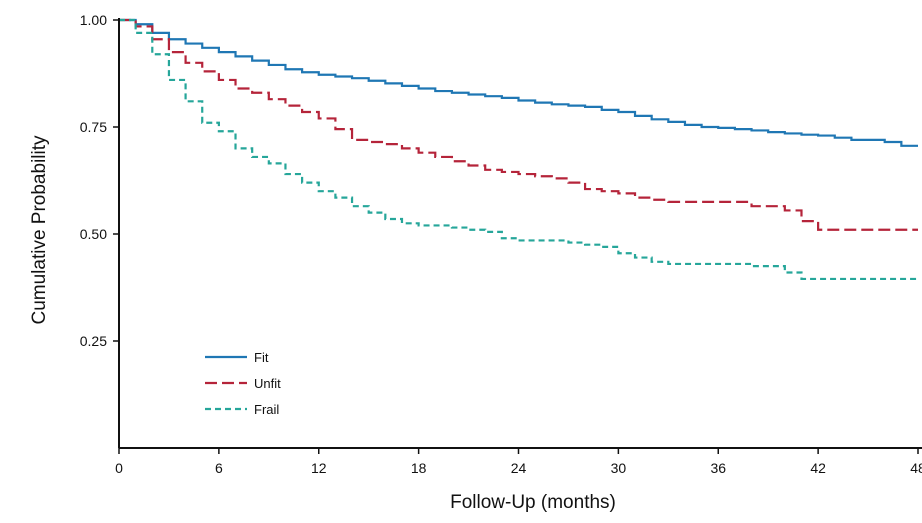  What do you see at coordinates (818, 468) in the screenshot?
I see `x-tick-label: 42` at bounding box center [818, 468].